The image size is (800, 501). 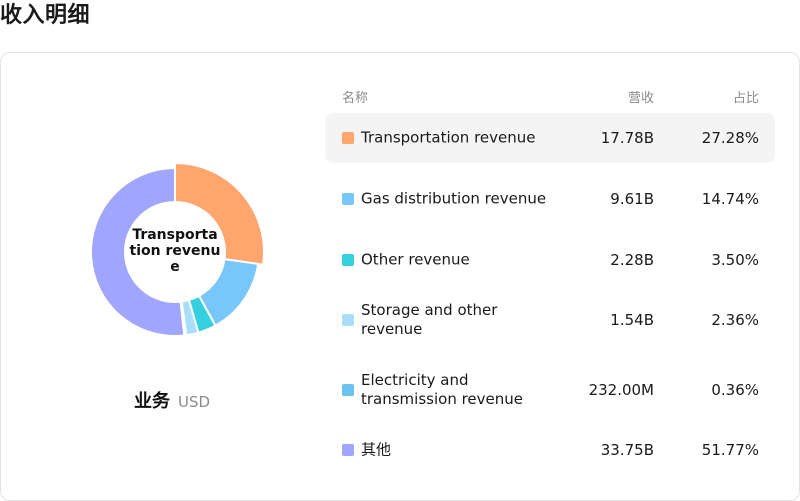 What do you see at coordinates (550, 199) in the screenshot?
I see `table-row: Gas distribution revenue 9.61B 14.74%` at bounding box center [550, 199].